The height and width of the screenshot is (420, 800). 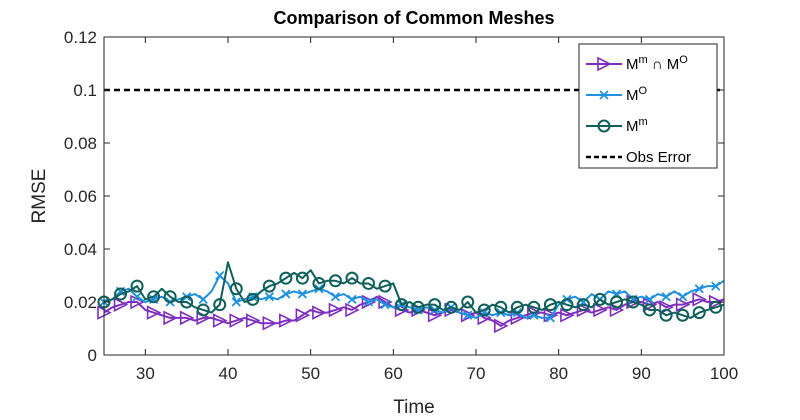 I want to click on x-tick-label: 50, so click(x=310, y=373).